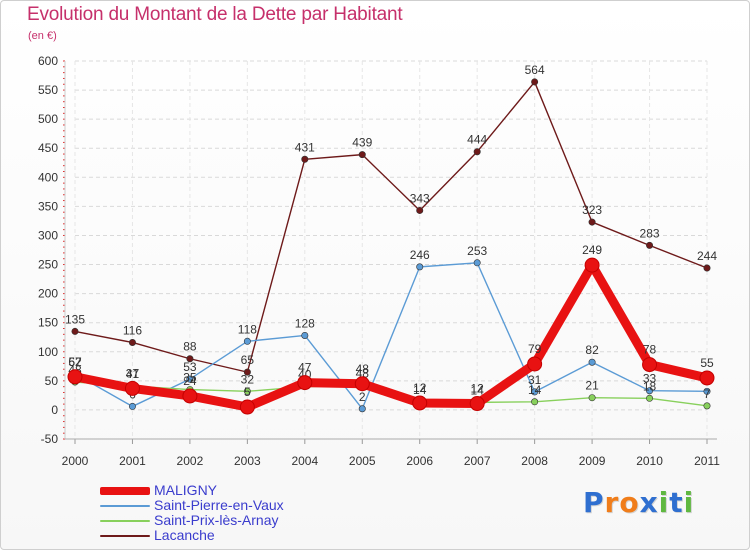  Describe the element at coordinates (594, 502) in the screenshot. I see `logo-letter: P` at that location.